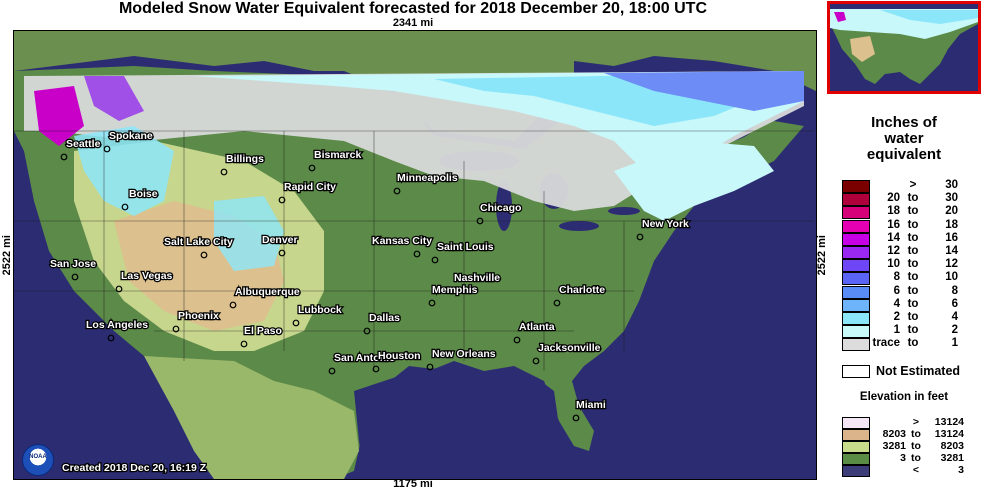  I want to click on city-label: Salt Lake City, so click(198, 242).